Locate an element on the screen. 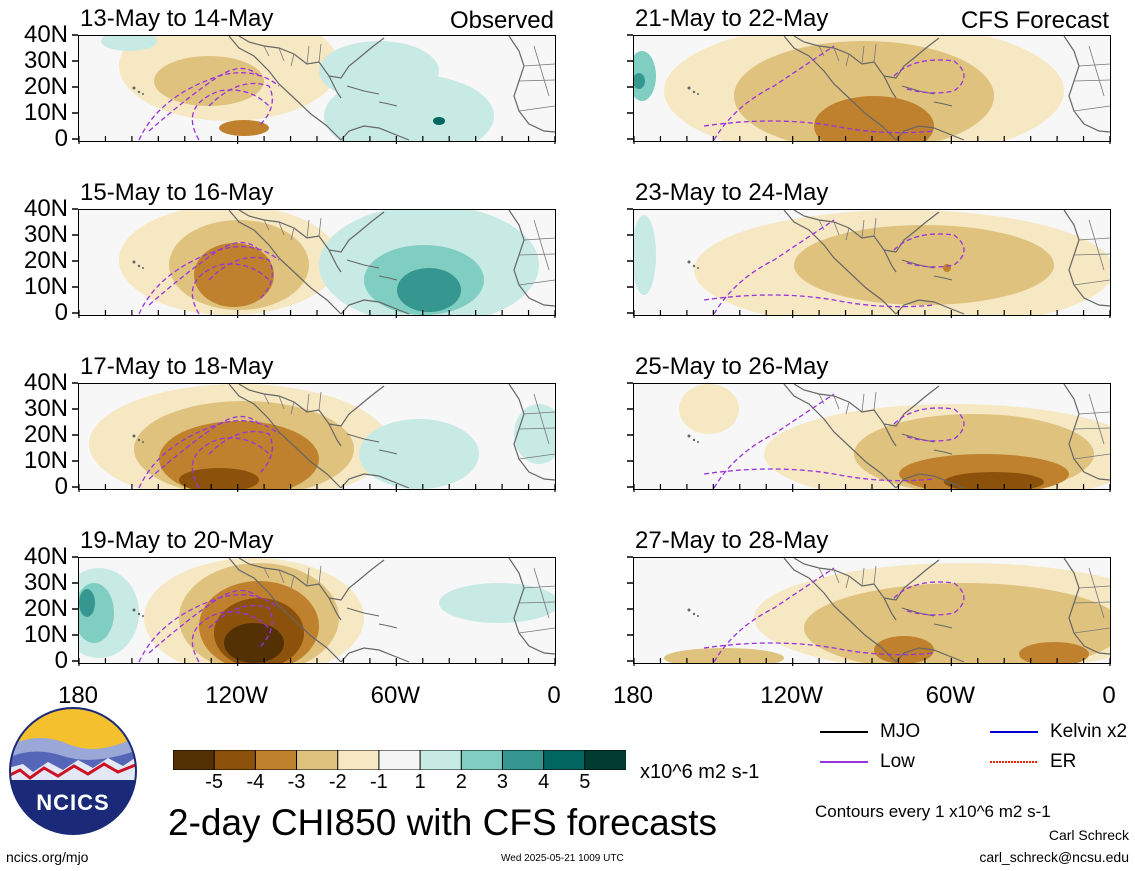 This screenshot has width=1135, height=871. colorbar-units: x10^6 m2 s-1 is located at coordinates (700, 772).